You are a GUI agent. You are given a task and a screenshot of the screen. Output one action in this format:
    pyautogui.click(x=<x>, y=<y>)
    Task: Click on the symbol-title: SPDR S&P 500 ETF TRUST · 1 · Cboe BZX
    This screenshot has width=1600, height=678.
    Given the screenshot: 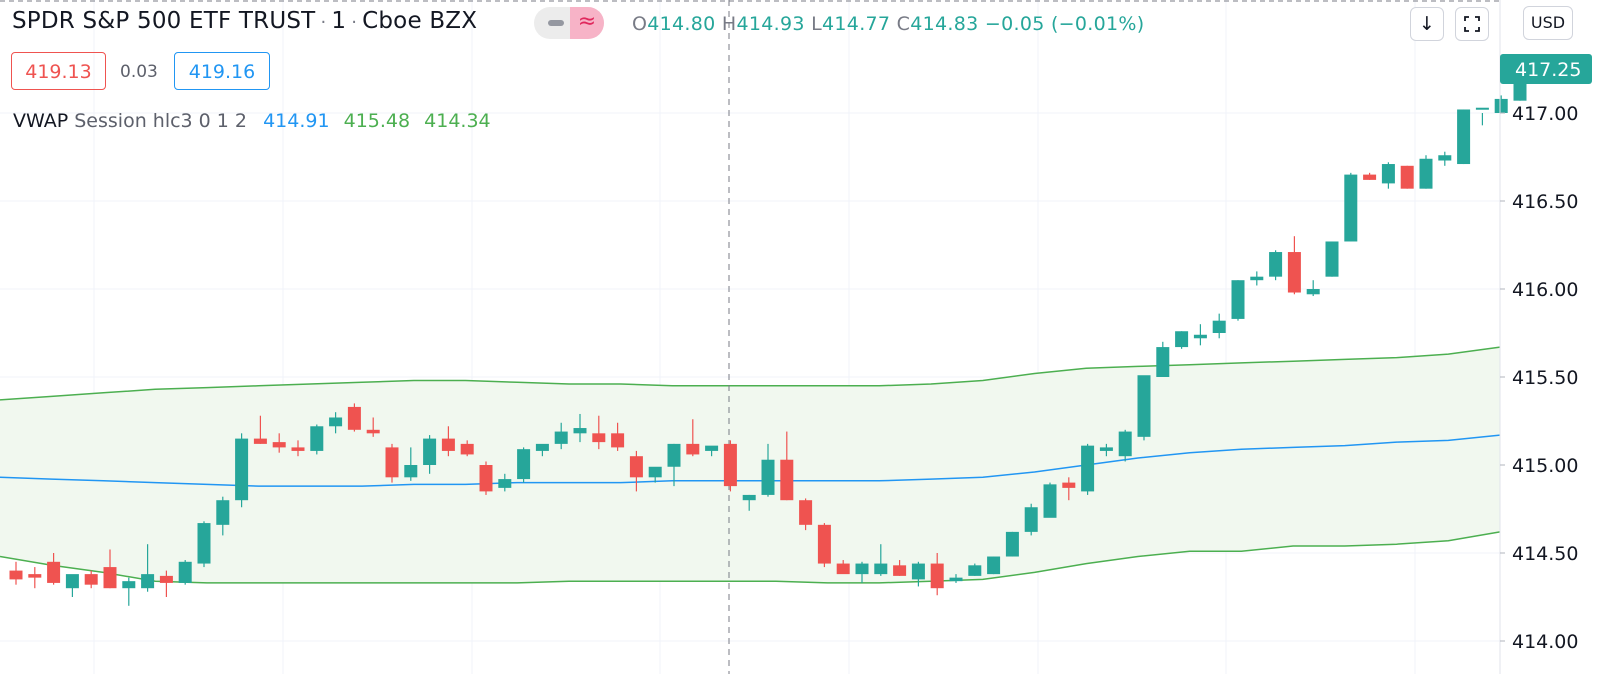 What is the action you would take?
    pyautogui.click(x=244, y=21)
    